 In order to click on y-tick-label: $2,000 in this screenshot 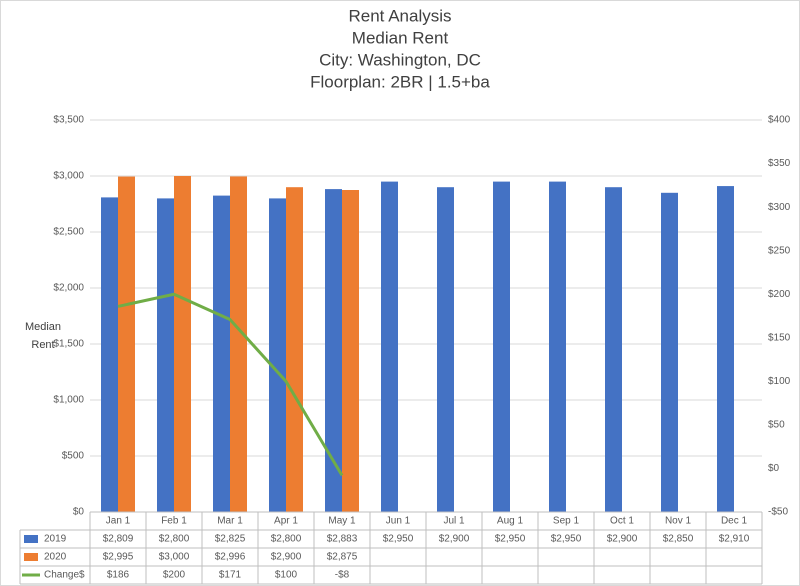, I will do `click(68, 288)`.